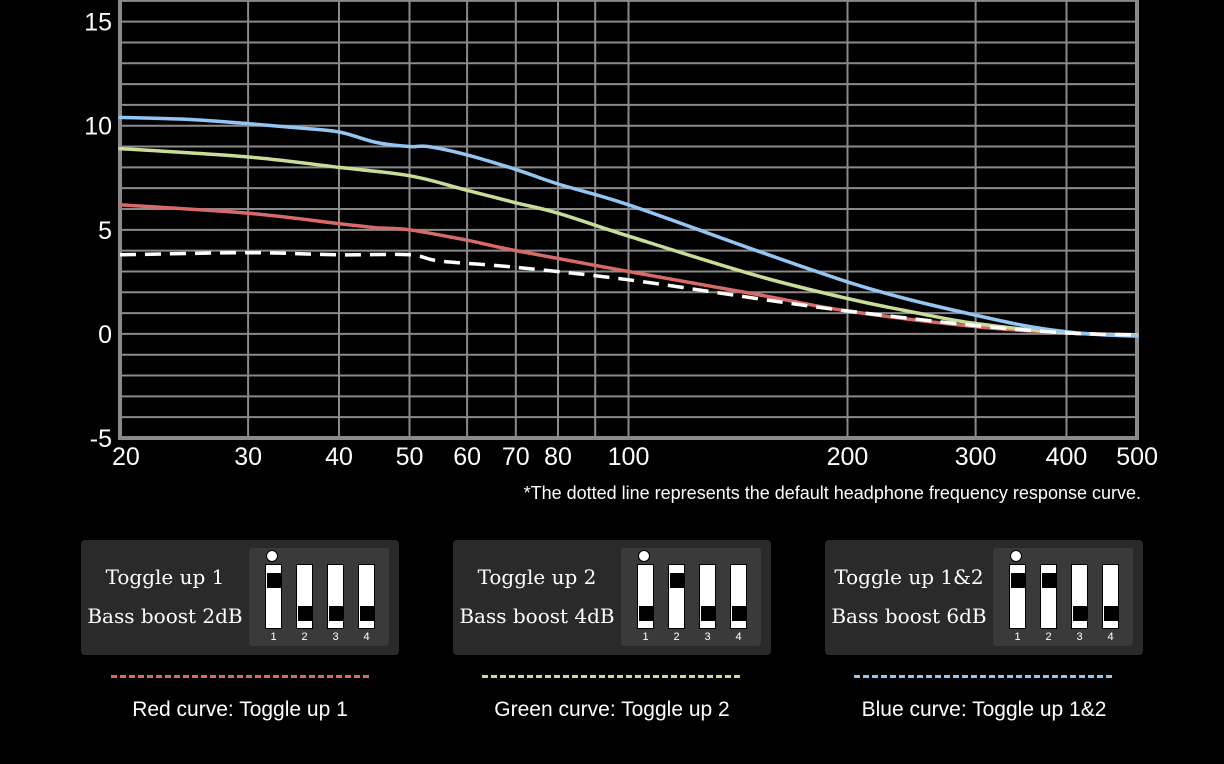  Describe the element at coordinates (976, 456) in the screenshot. I see `x-tick-label: 300` at that location.